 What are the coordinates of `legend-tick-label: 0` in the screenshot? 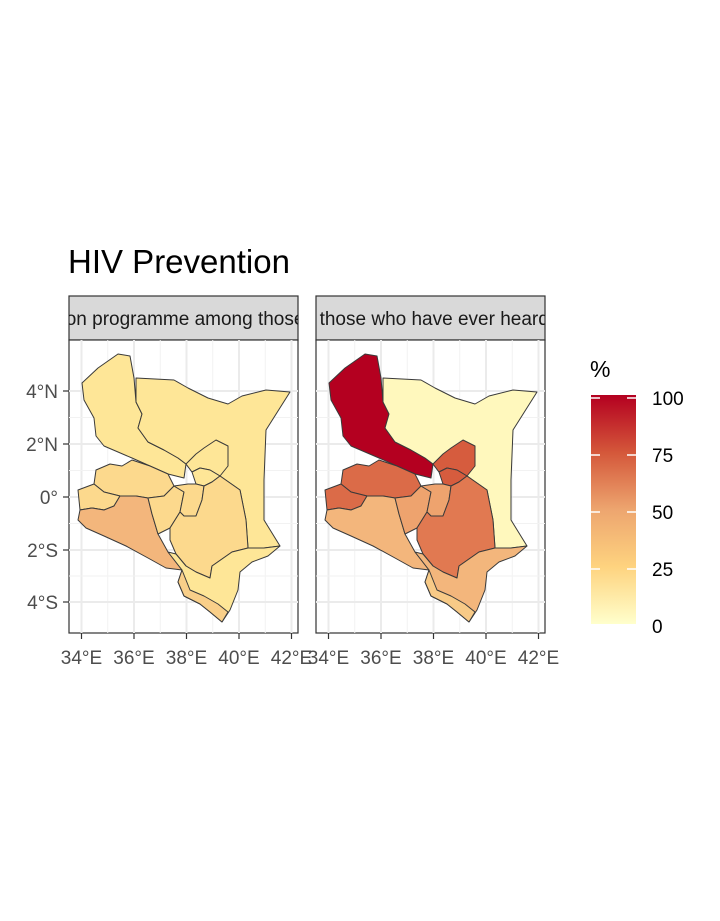 It's located at (657, 627).